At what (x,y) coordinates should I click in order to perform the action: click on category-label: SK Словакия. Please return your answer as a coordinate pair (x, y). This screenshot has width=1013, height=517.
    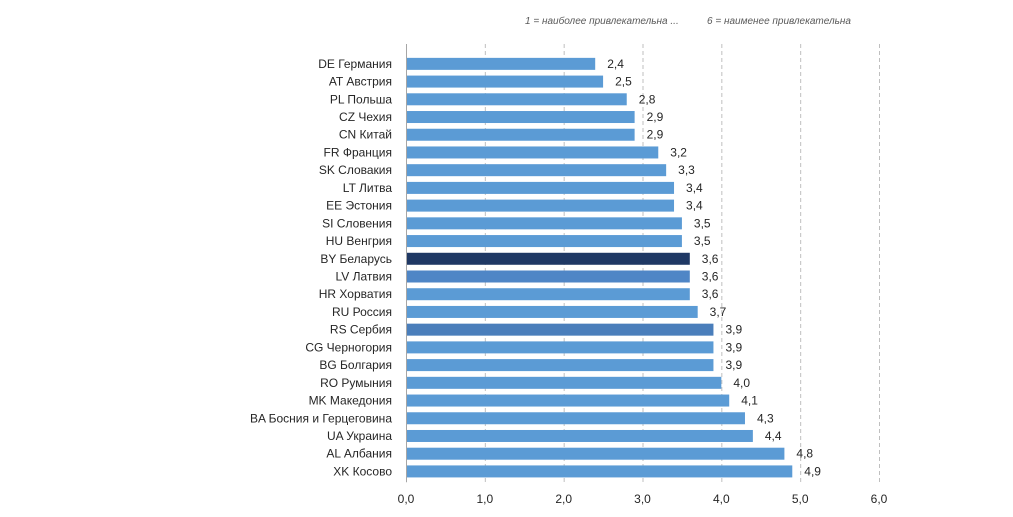
    Looking at the image, I should click on (355, 170).